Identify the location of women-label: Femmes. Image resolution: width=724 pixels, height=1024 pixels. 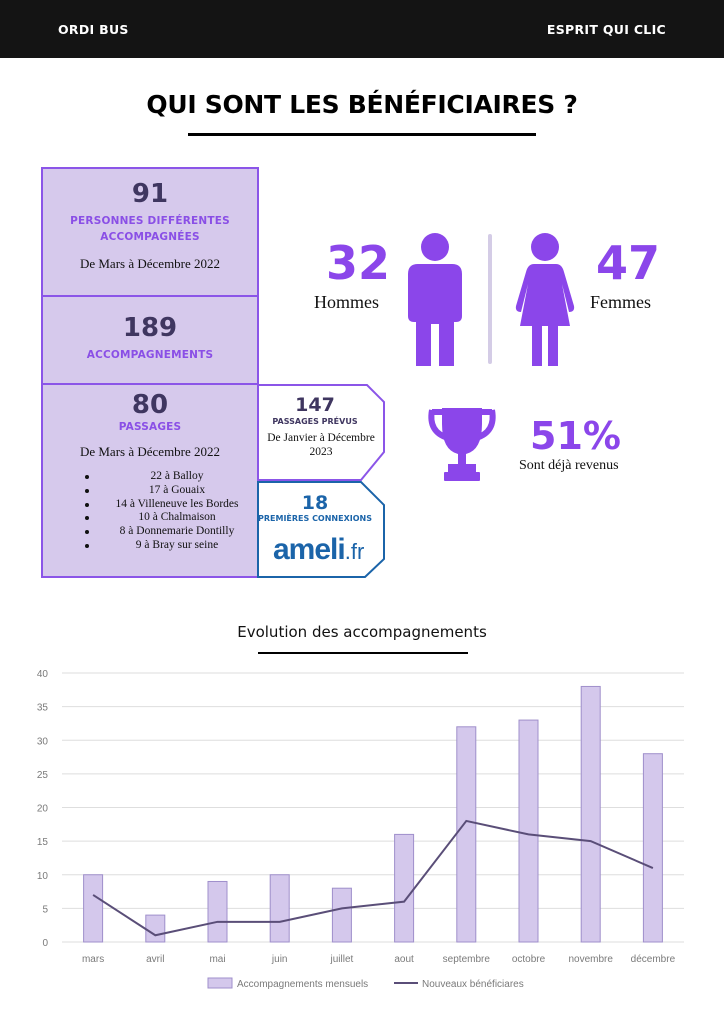
(620, 302).